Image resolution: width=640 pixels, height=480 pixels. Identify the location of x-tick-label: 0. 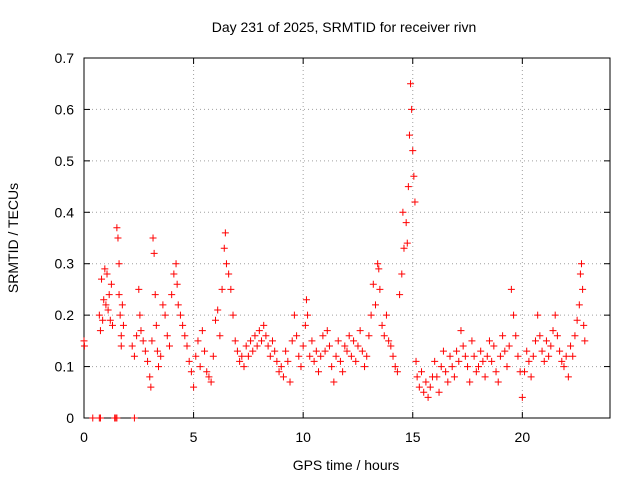
(84, 437).